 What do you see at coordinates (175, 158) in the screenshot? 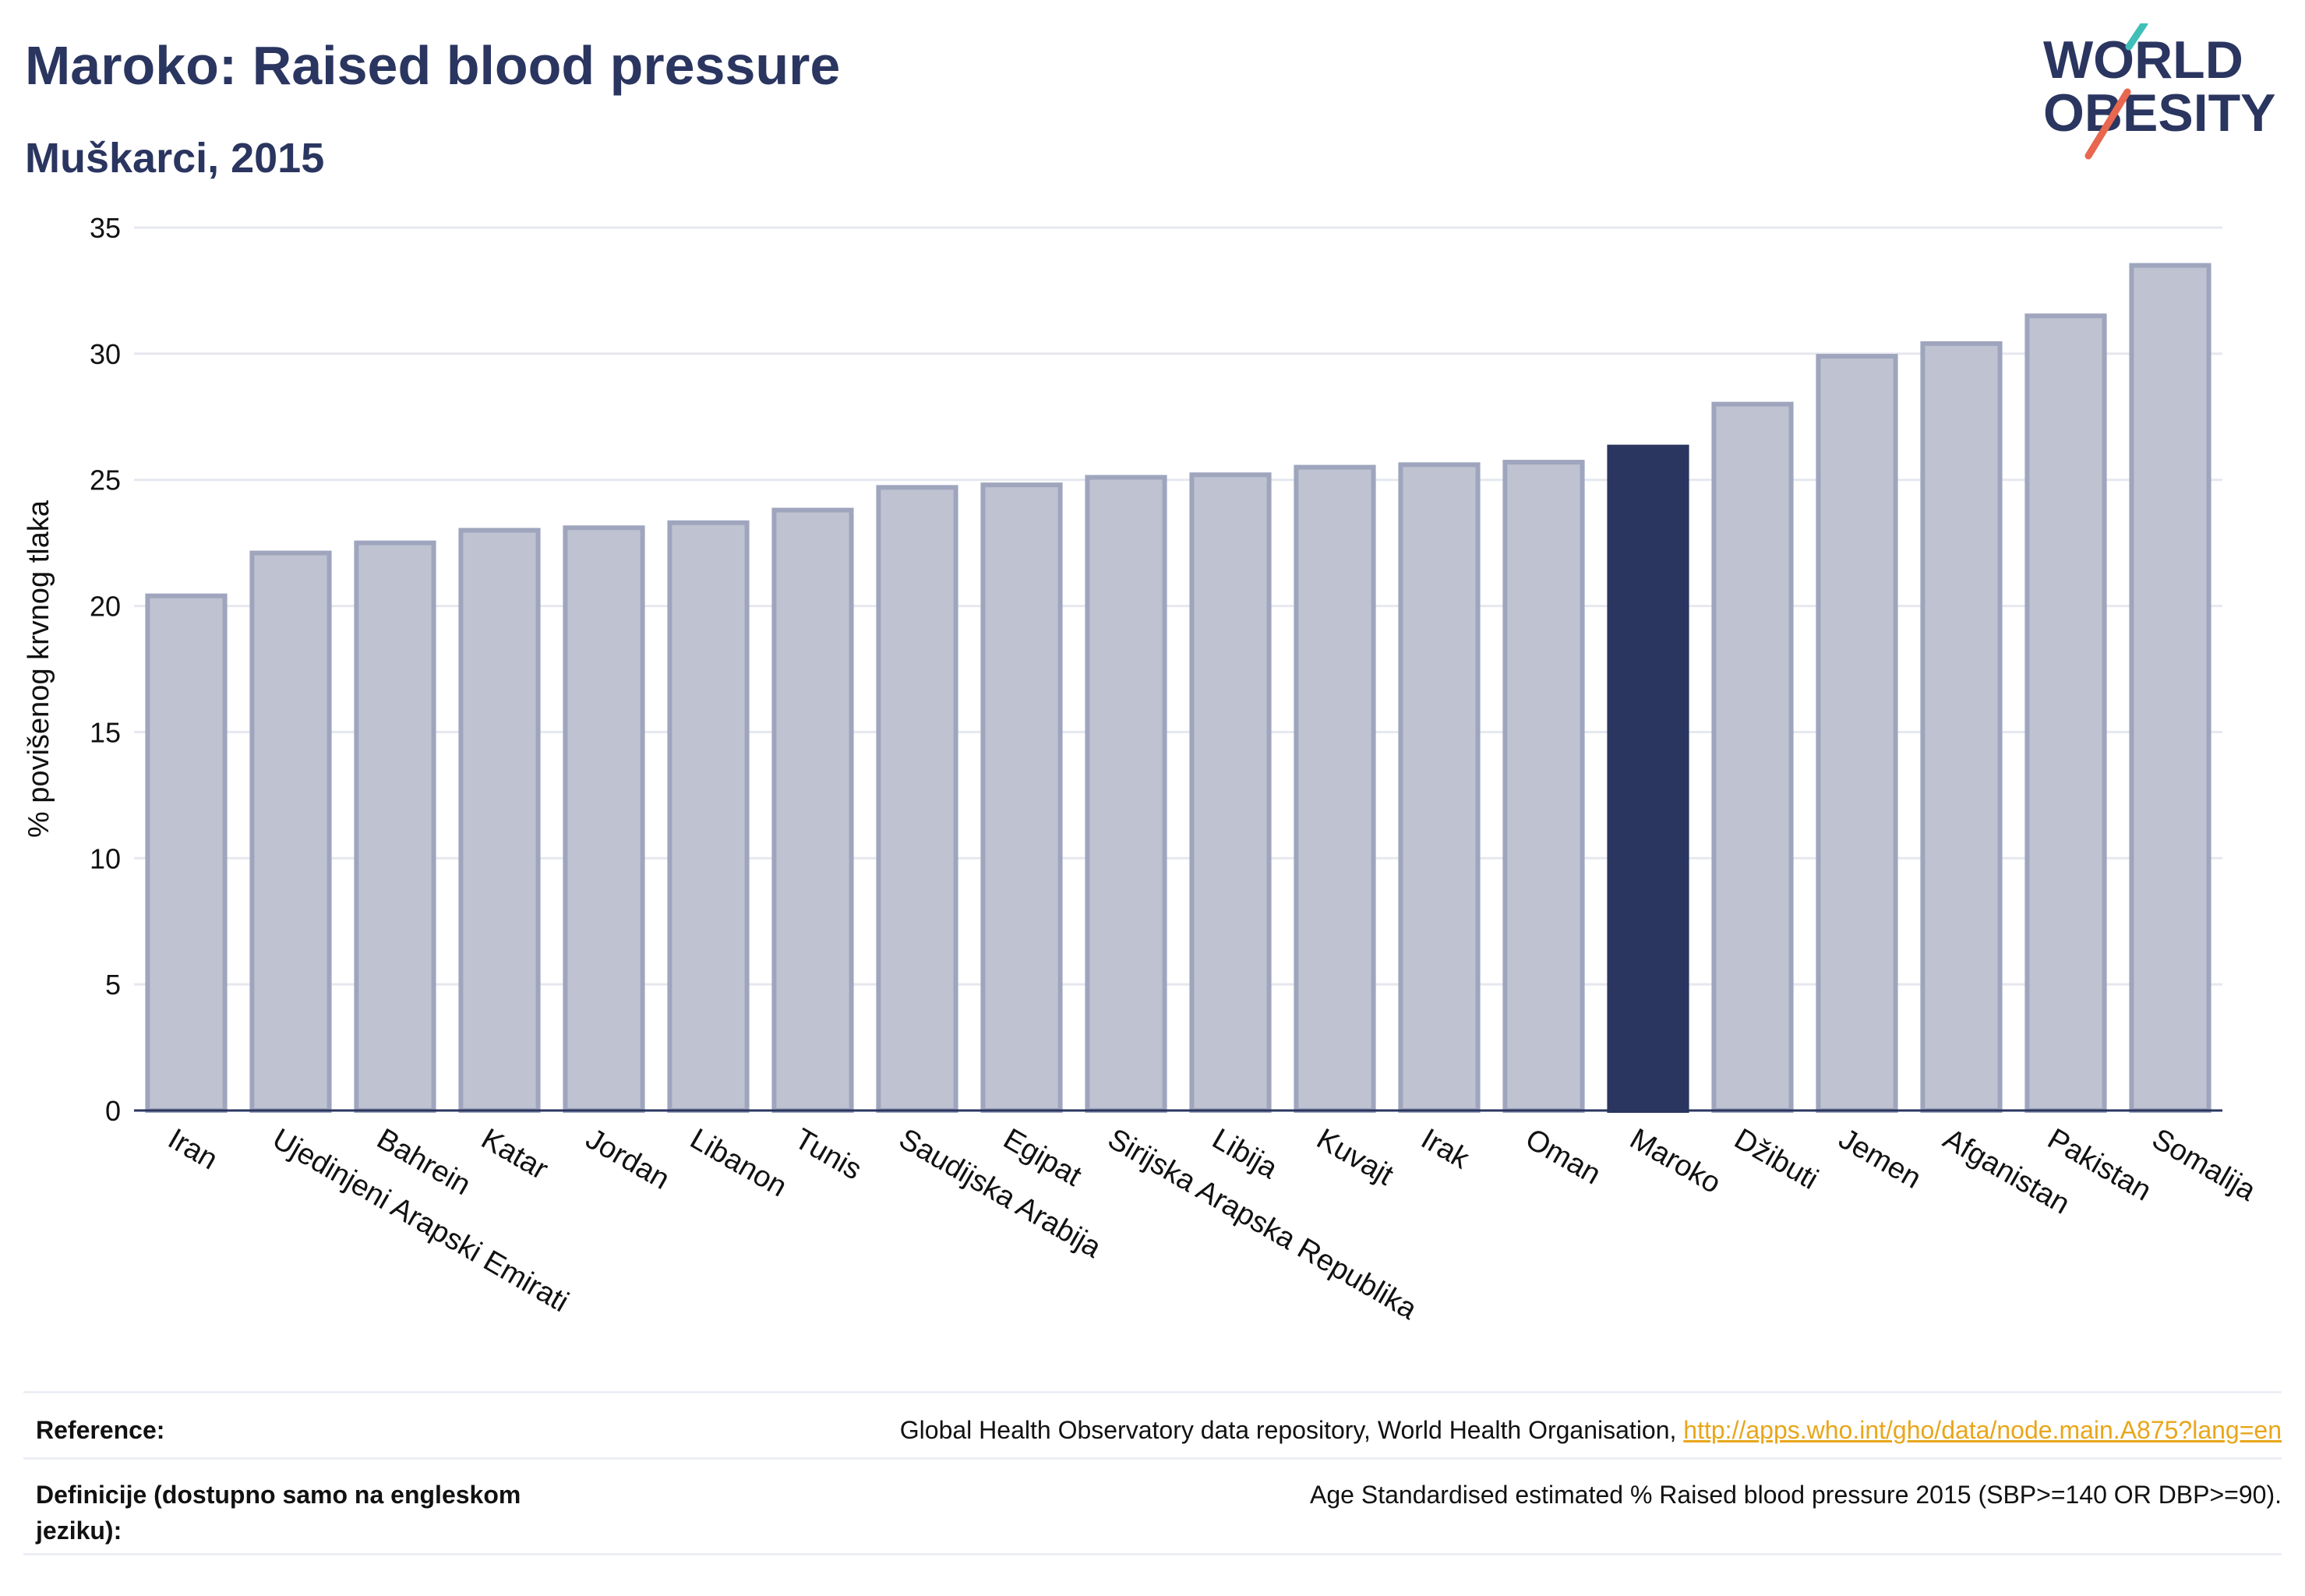
I see `page-subtitle: Muškarci, 2015` at bounding box center [175, 158].